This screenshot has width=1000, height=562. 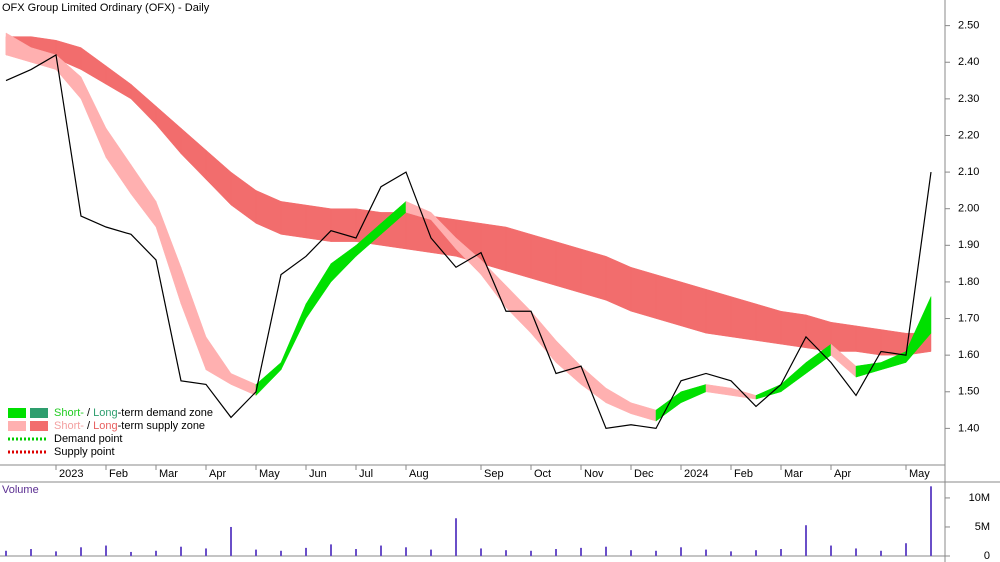 I want to click on legend-text: Demand point, so click(x=88, y=439).